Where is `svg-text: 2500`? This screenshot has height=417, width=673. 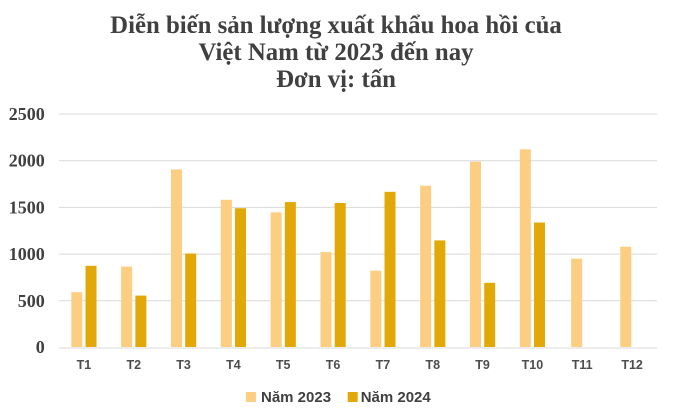
svg-text: 2500 is located at coordinates (27, 114).